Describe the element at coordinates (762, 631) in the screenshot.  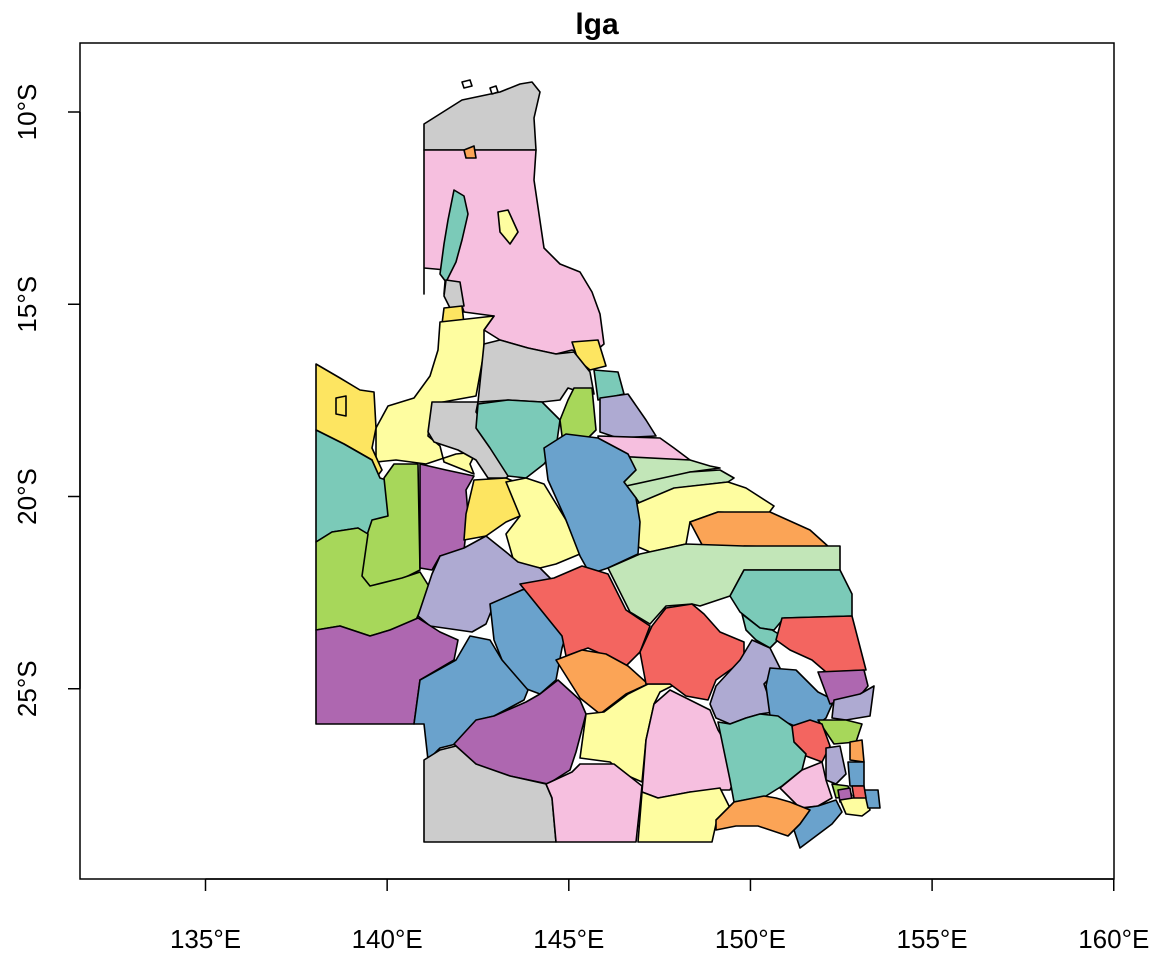
I see `region-banana` at that location.